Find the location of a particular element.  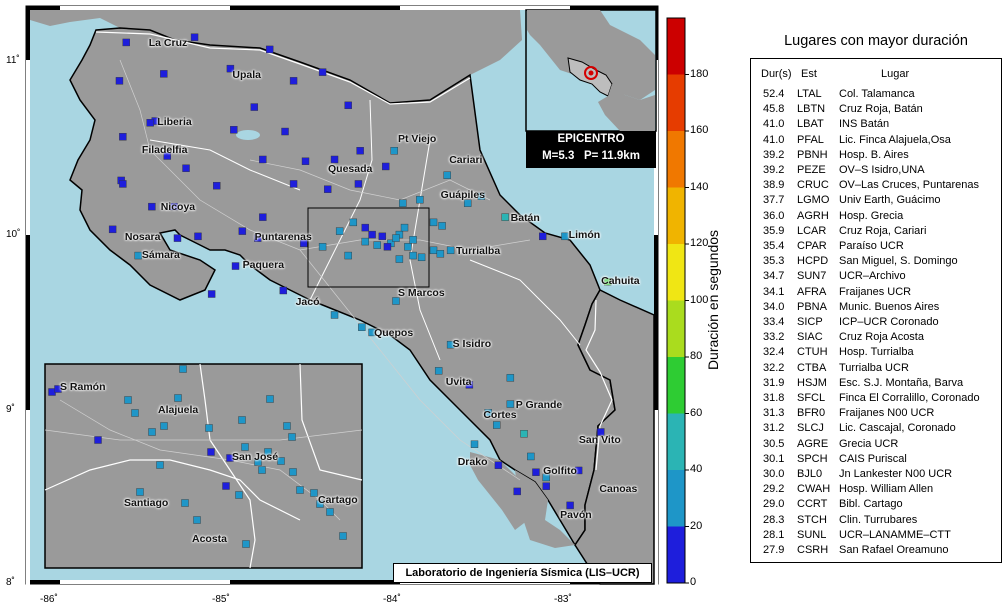

table-cell-station: SFCL is located at coordinates (811, 398).